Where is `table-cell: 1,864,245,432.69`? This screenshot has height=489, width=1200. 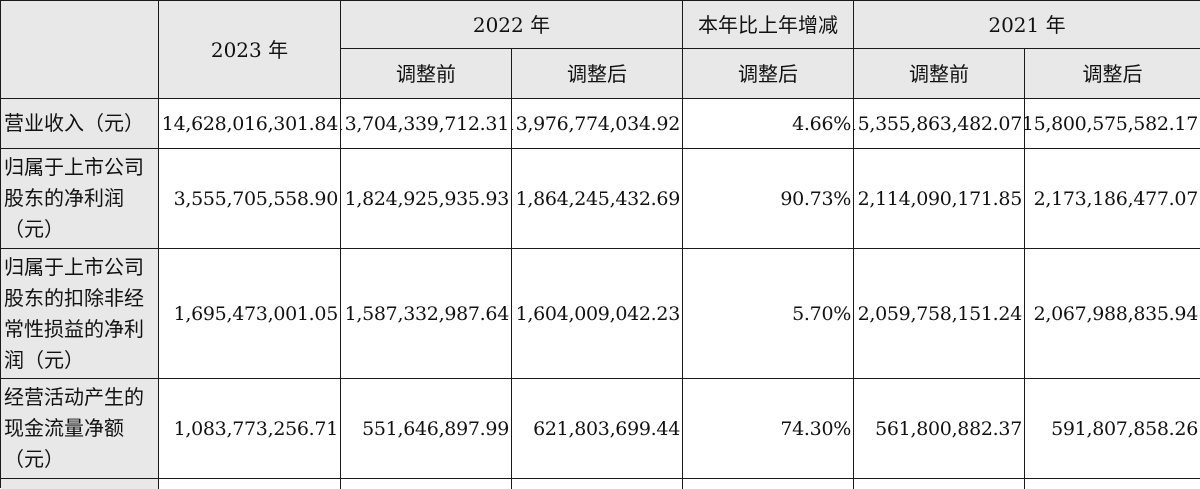
table-cell: 1,864,245,432.69 is located at coordinates (597, 199).